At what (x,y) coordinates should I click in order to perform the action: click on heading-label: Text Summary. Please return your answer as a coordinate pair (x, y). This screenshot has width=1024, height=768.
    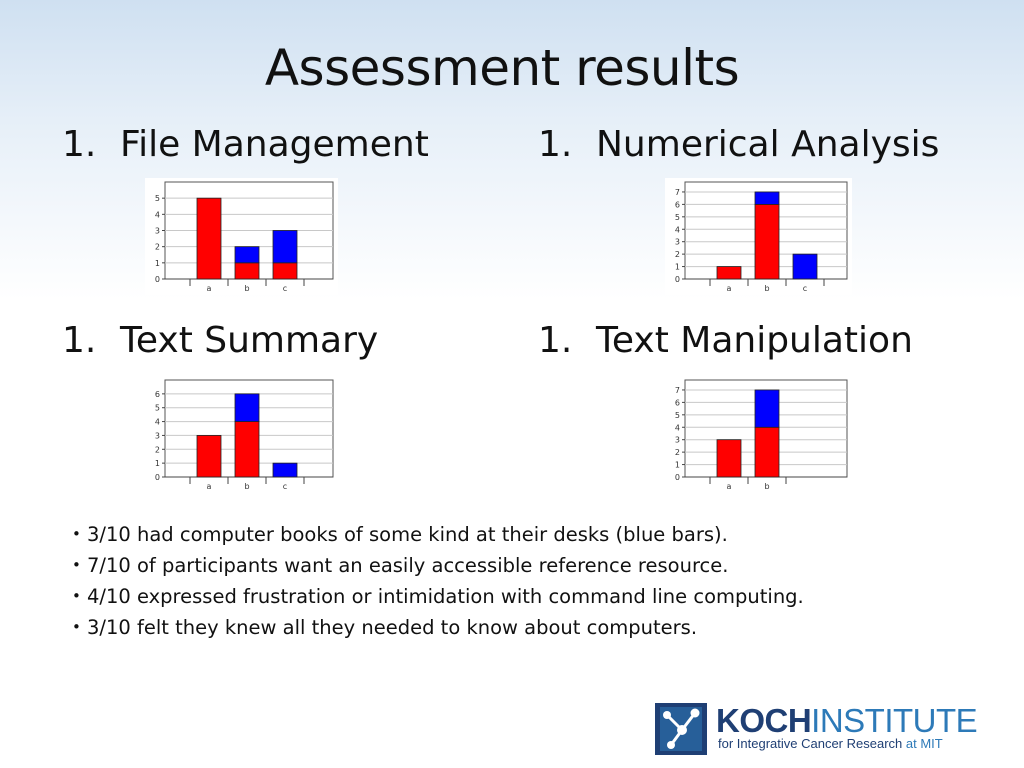
    Looking at the image, I should click on (249, 340).